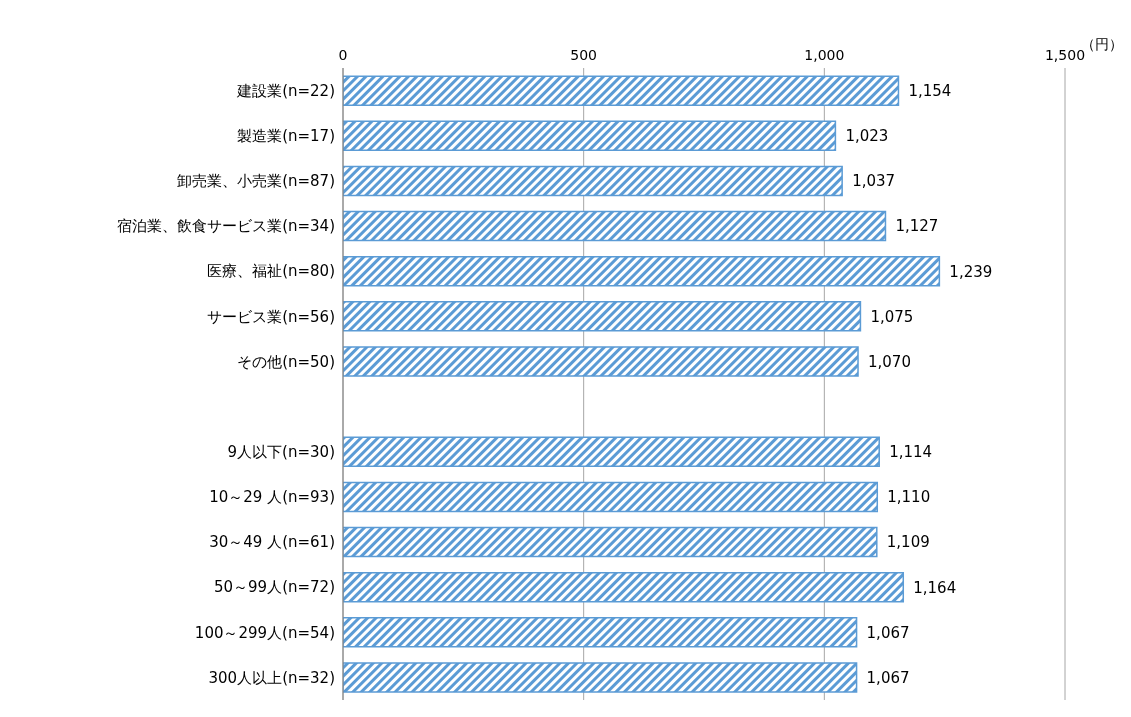 This screenshot has width=1131, height=717. What do you see at coordinates (867, 136) in the screenshot?
I see `data-label: 1,023` at bounding box center [867, 136].